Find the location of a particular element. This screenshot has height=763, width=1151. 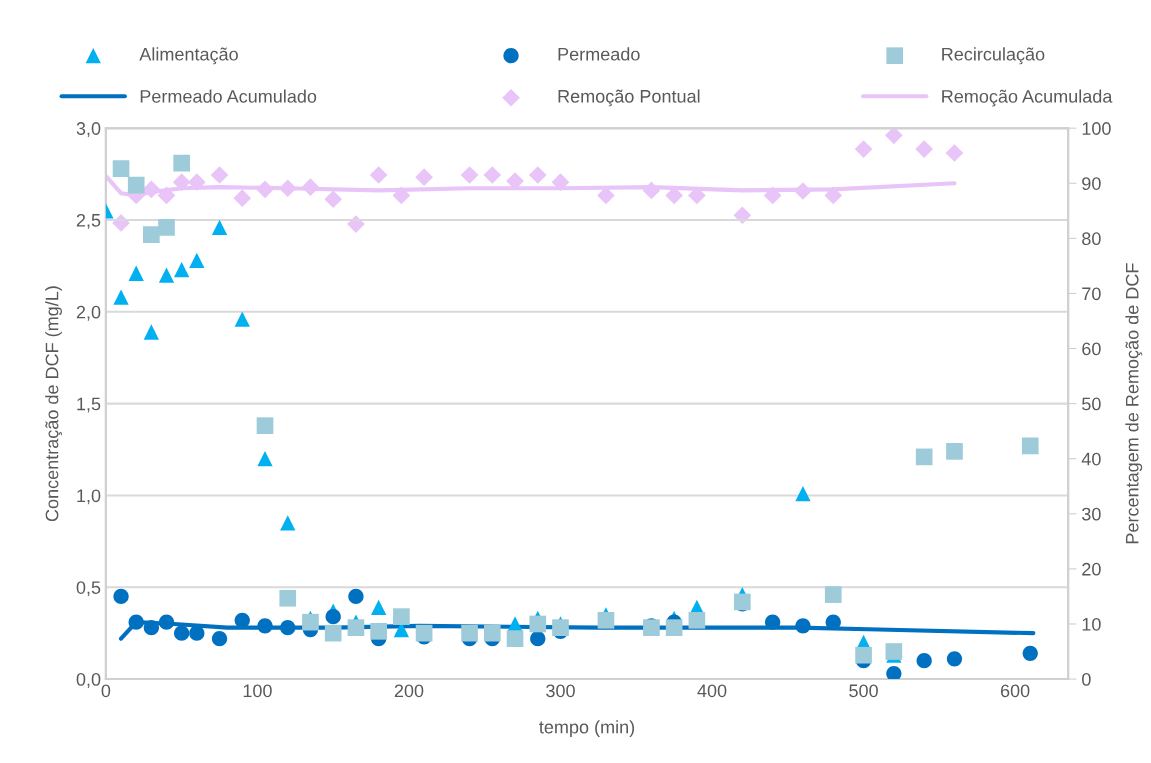

legend-label: Recirculação is located at coordinates (993, 56).